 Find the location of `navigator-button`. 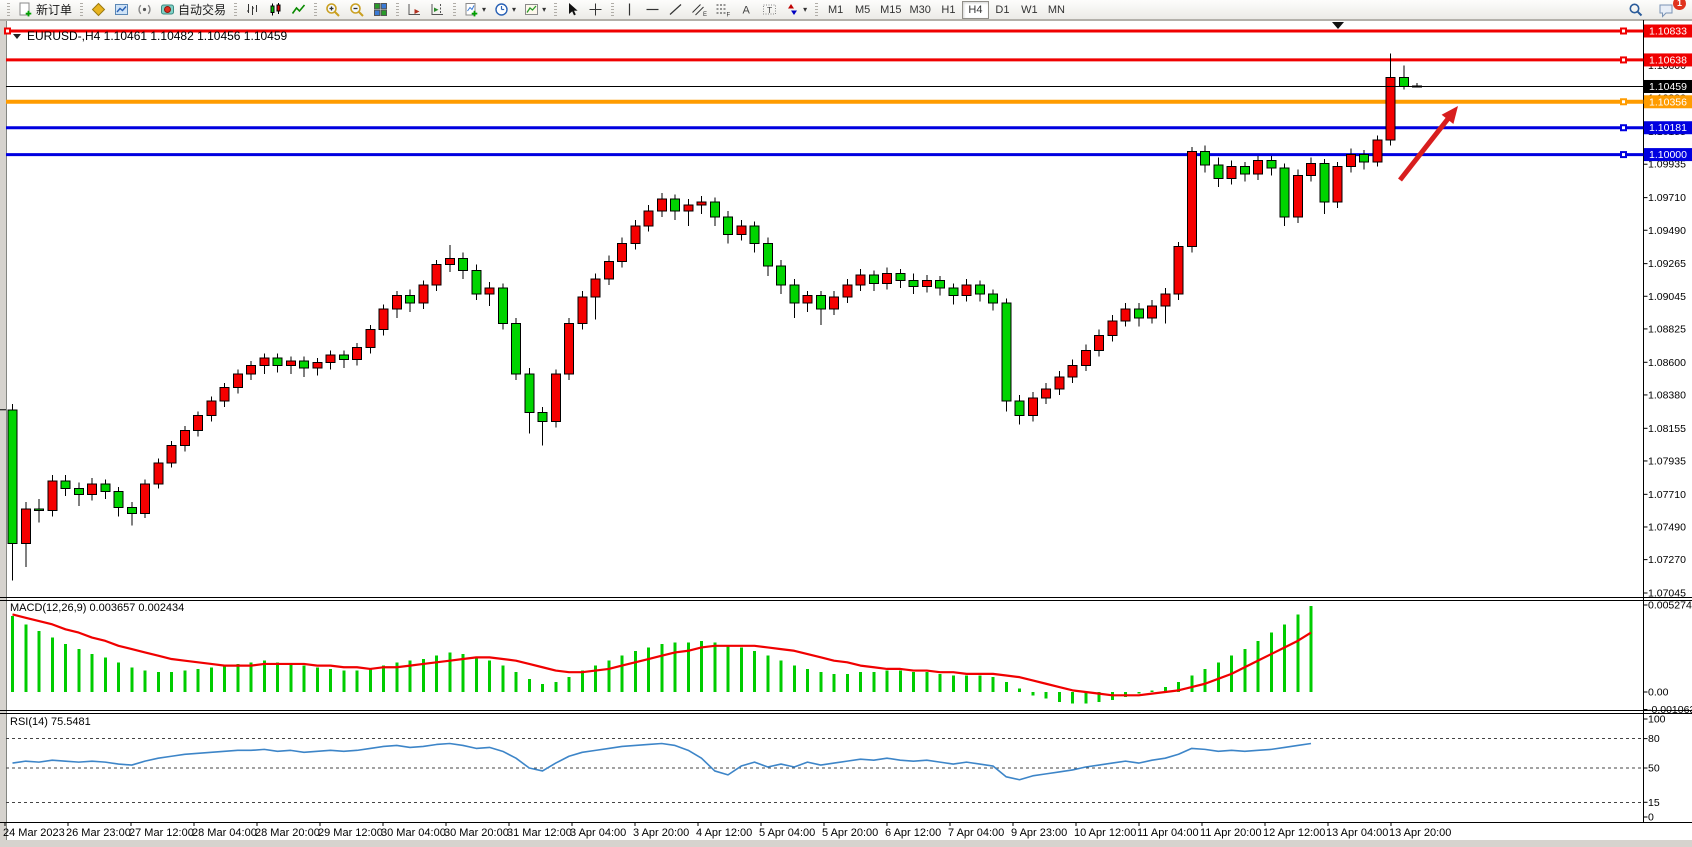

navigator-button is located at coordinates (121, 10).